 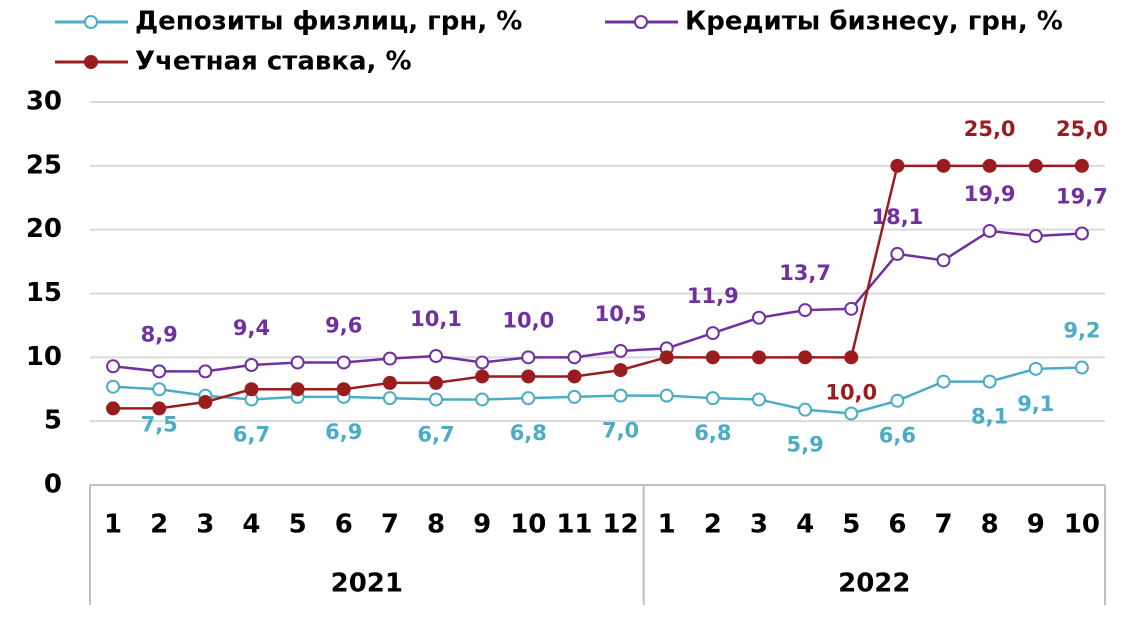 What do you see at coordinates (436, 319) in the screenshot?
I see `data-label: 10,1` at bounding box center [436, 319].